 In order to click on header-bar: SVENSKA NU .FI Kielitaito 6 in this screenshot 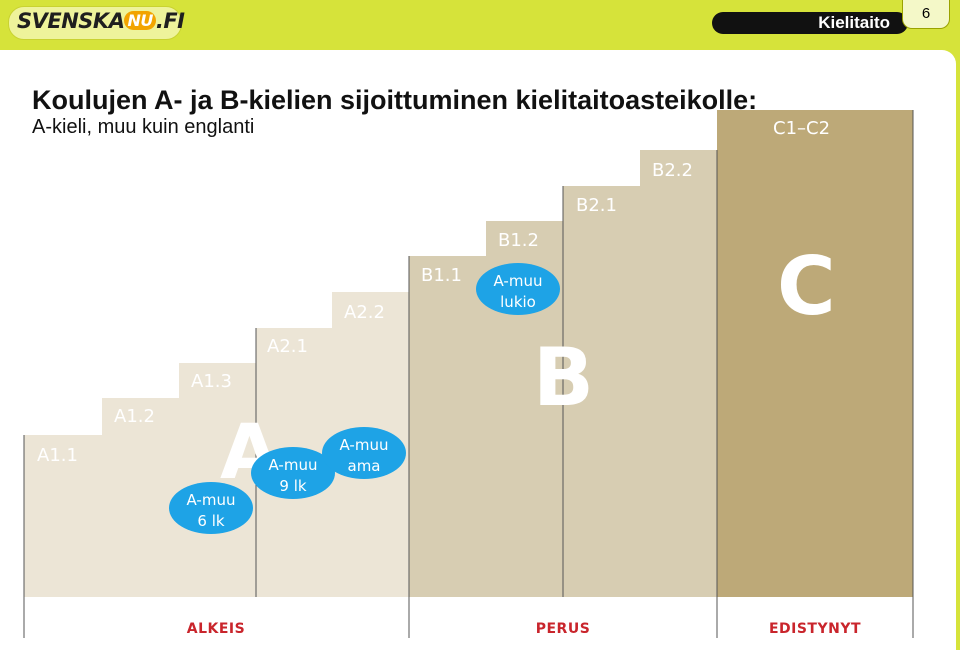, I will do `click(480, 25)`.